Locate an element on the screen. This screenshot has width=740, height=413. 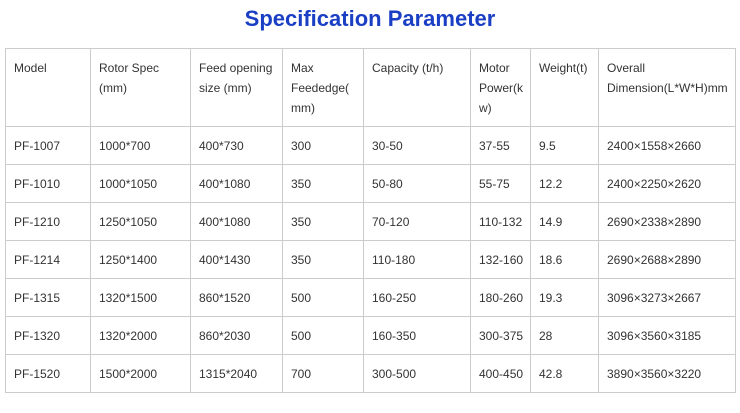
header-cell: Model is located at coordinates (48, 87).